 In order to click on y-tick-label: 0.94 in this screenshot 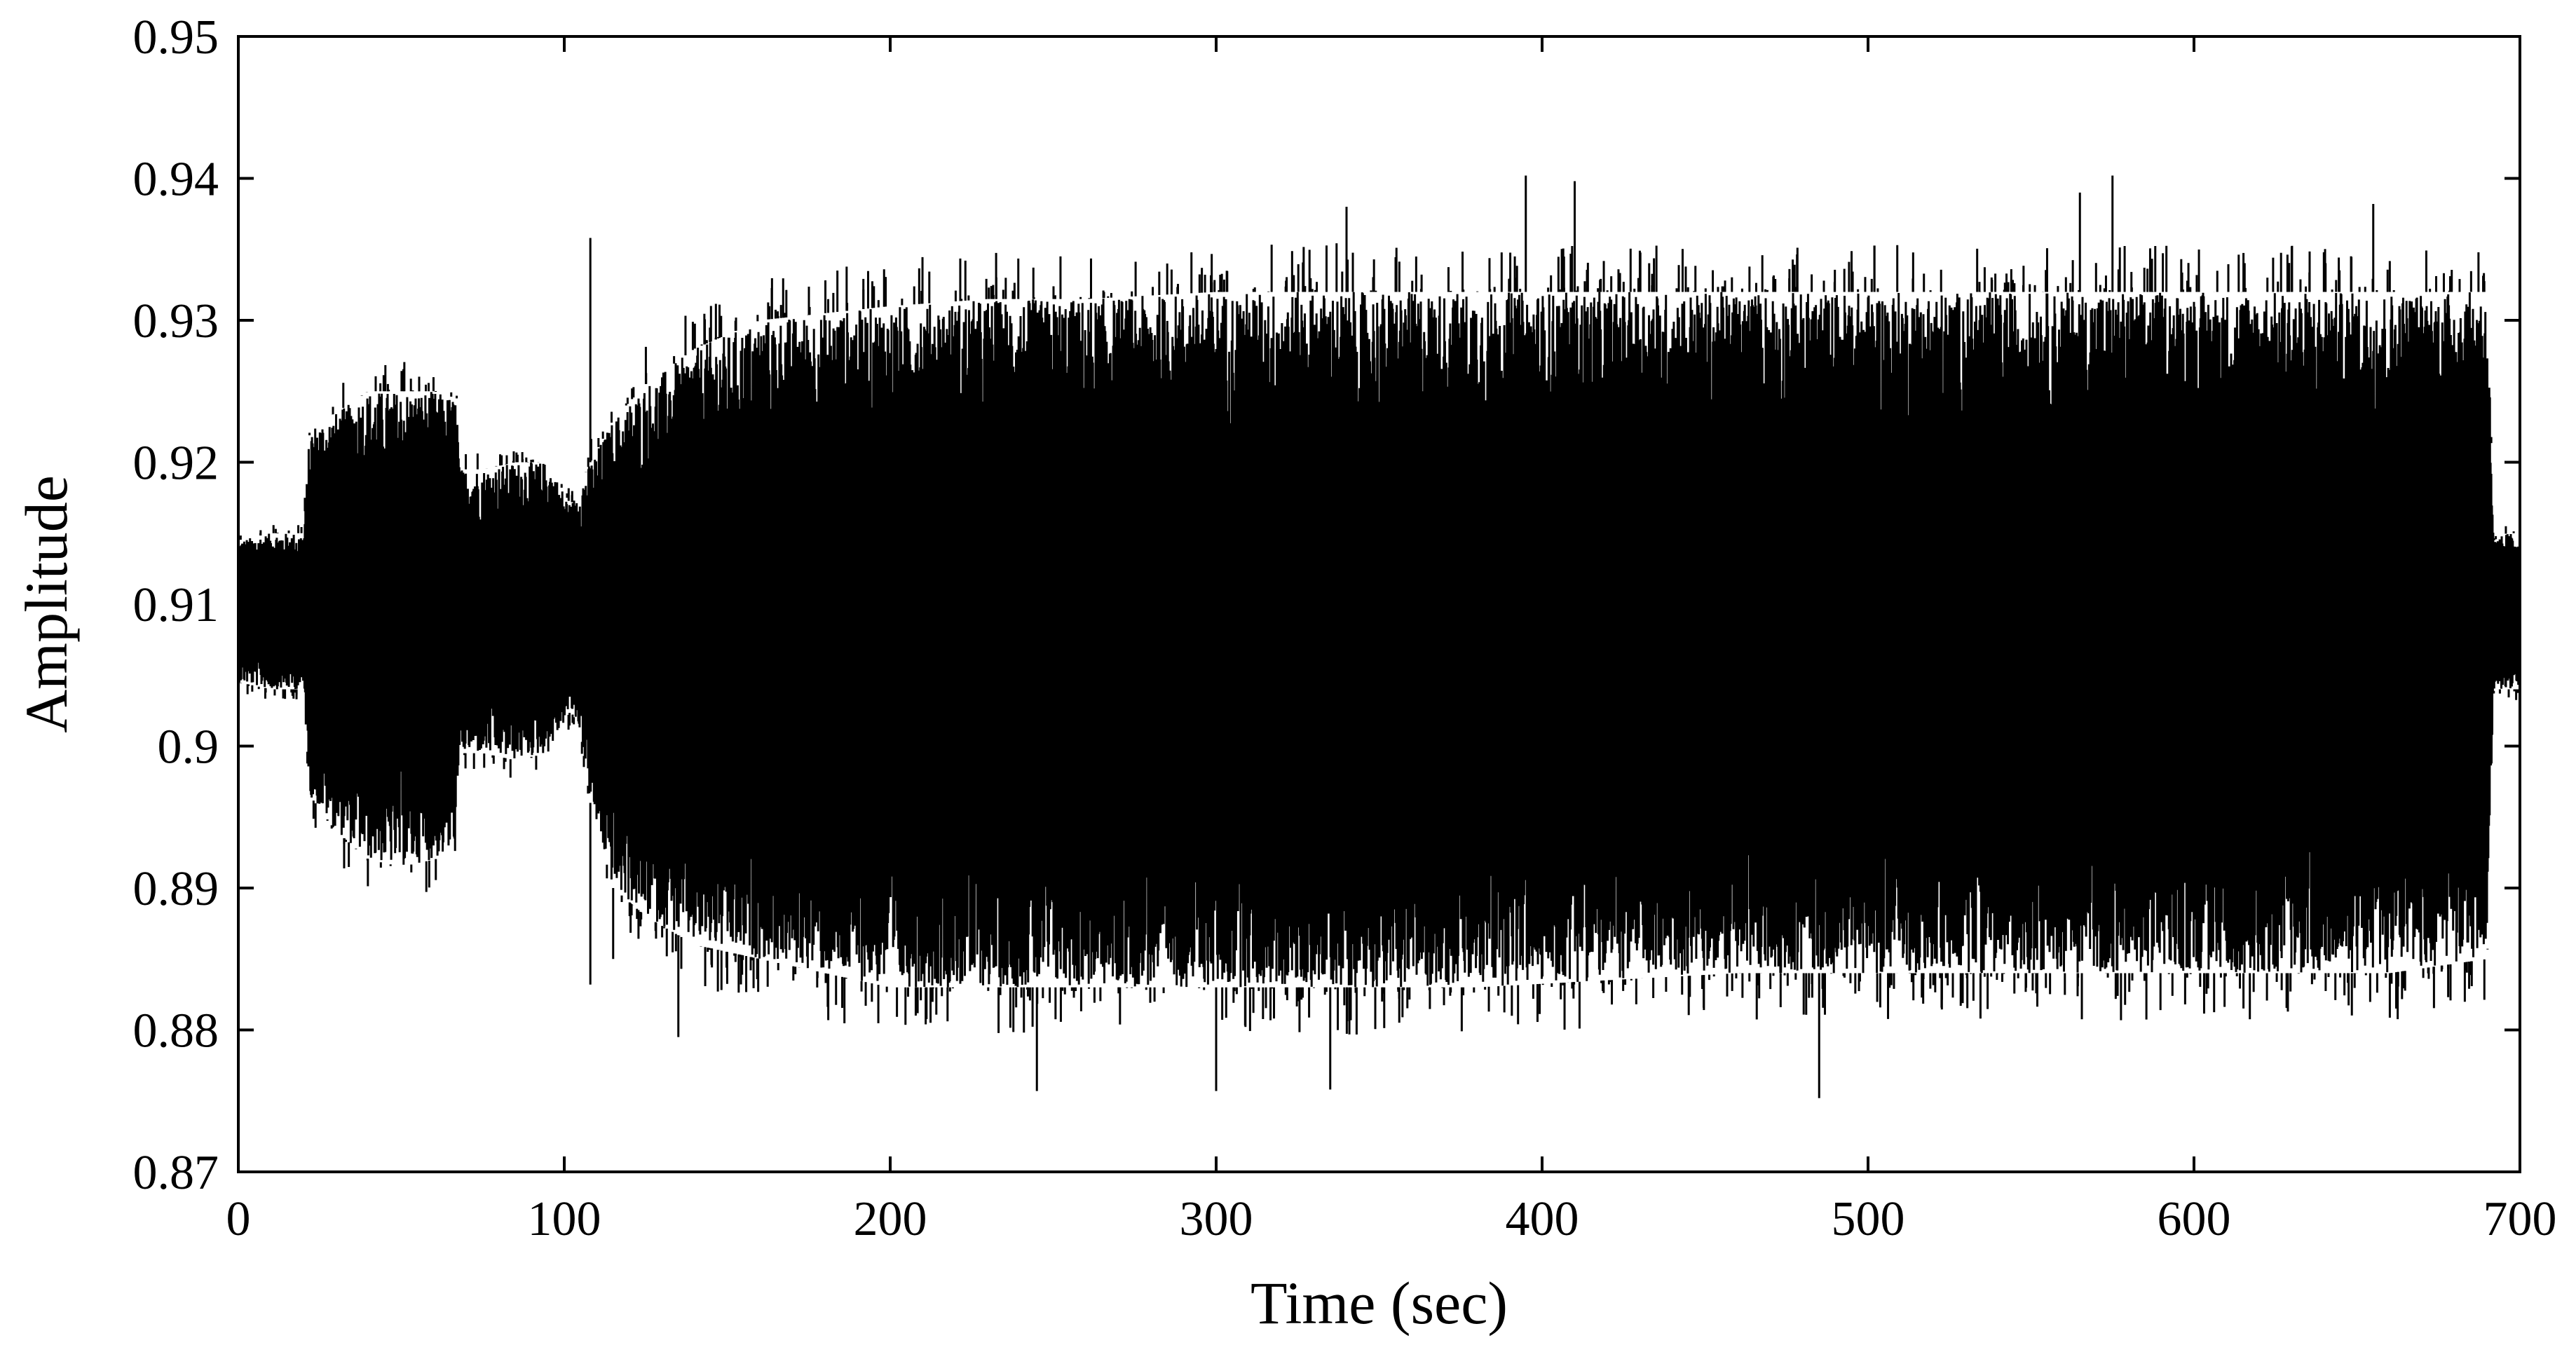, I will do `click(176, 180)`.